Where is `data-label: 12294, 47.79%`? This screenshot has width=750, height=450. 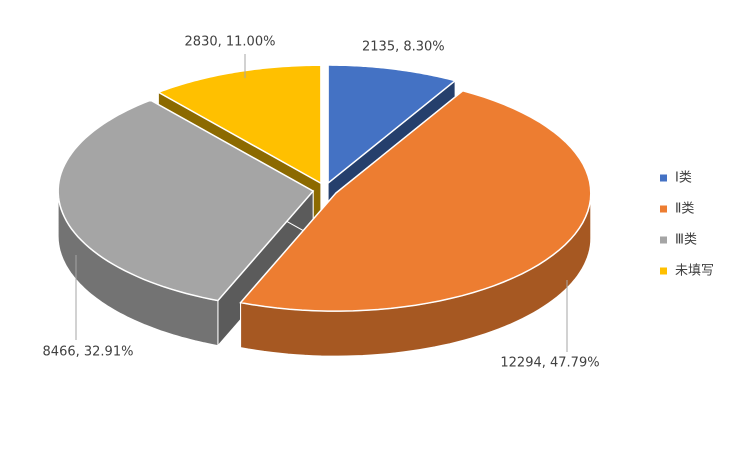
data-label: 12294, 47.79% is located at coordinates (549, 363).